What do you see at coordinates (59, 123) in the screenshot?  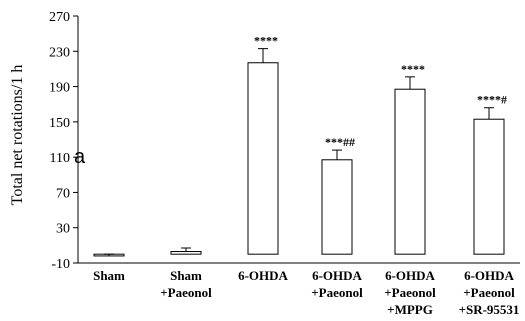 I see `y-tick-label: 150` at bounding box center [59, 123].